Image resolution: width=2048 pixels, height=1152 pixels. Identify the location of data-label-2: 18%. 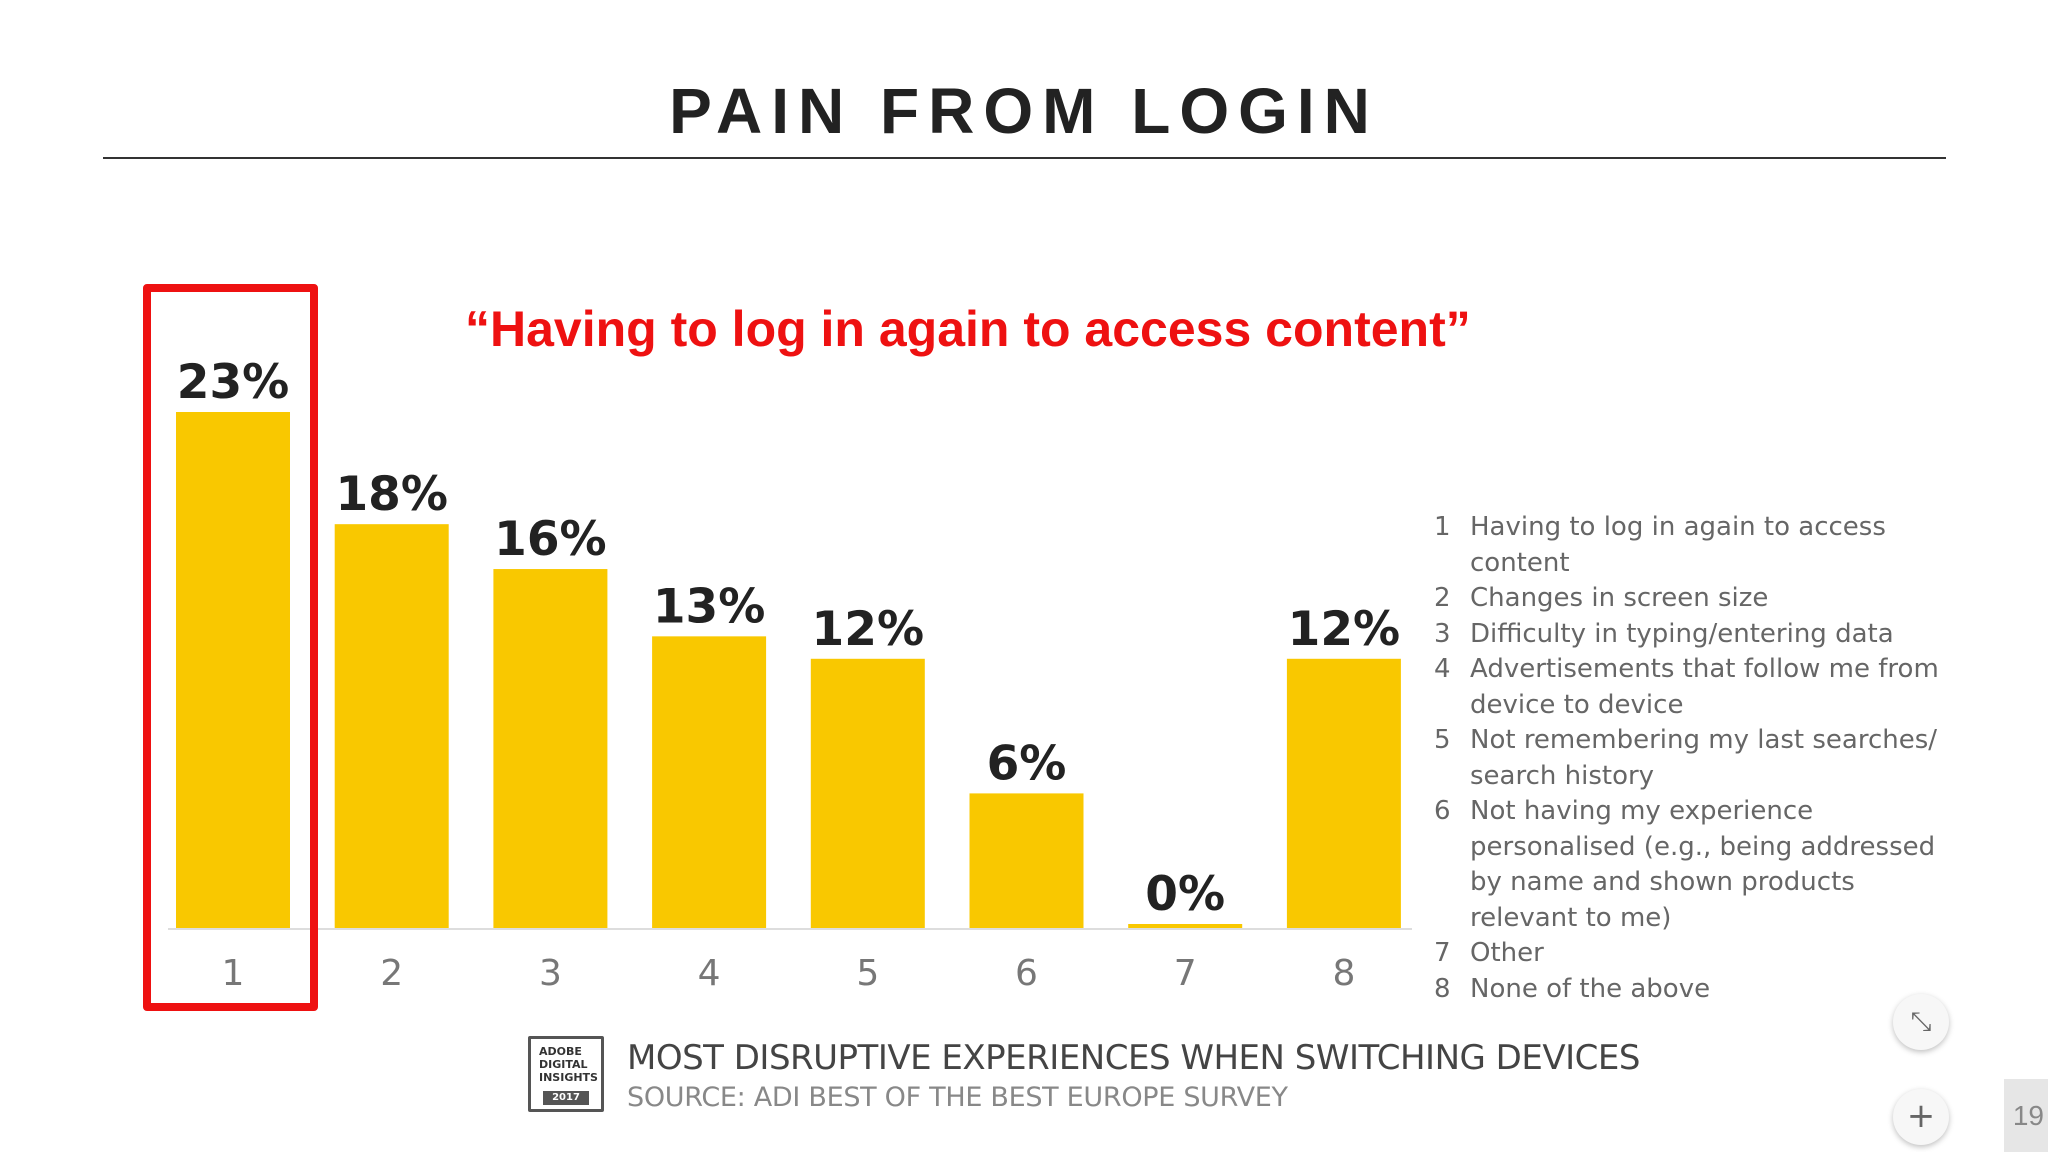
(391, 494).